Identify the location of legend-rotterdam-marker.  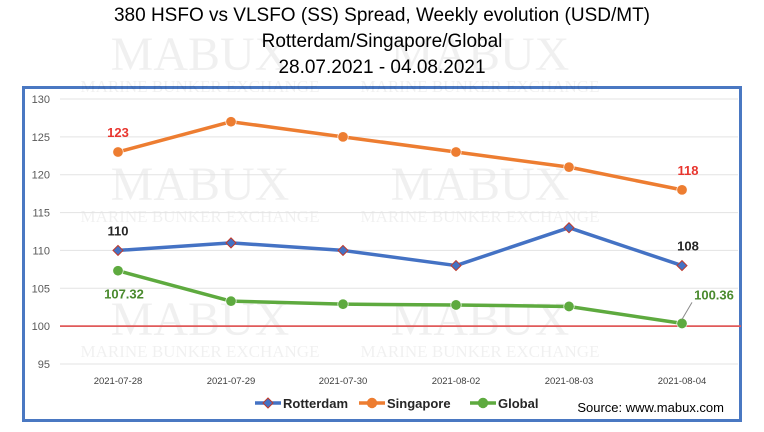
(268, 403).